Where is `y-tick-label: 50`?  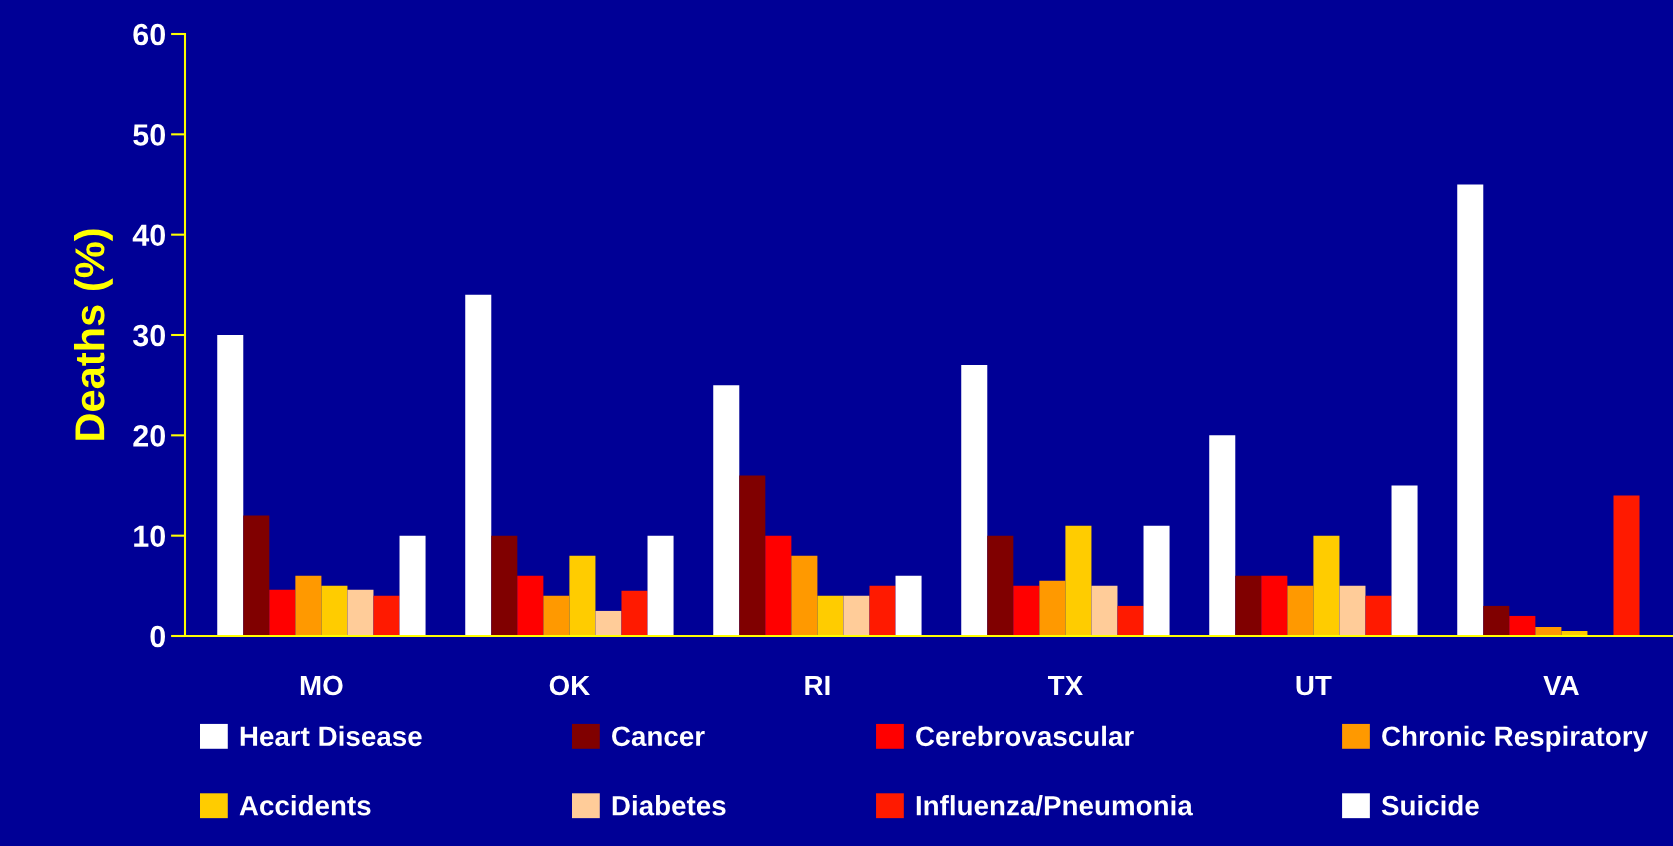
y-tick-label: 50 is located at coordinates (149, 135).